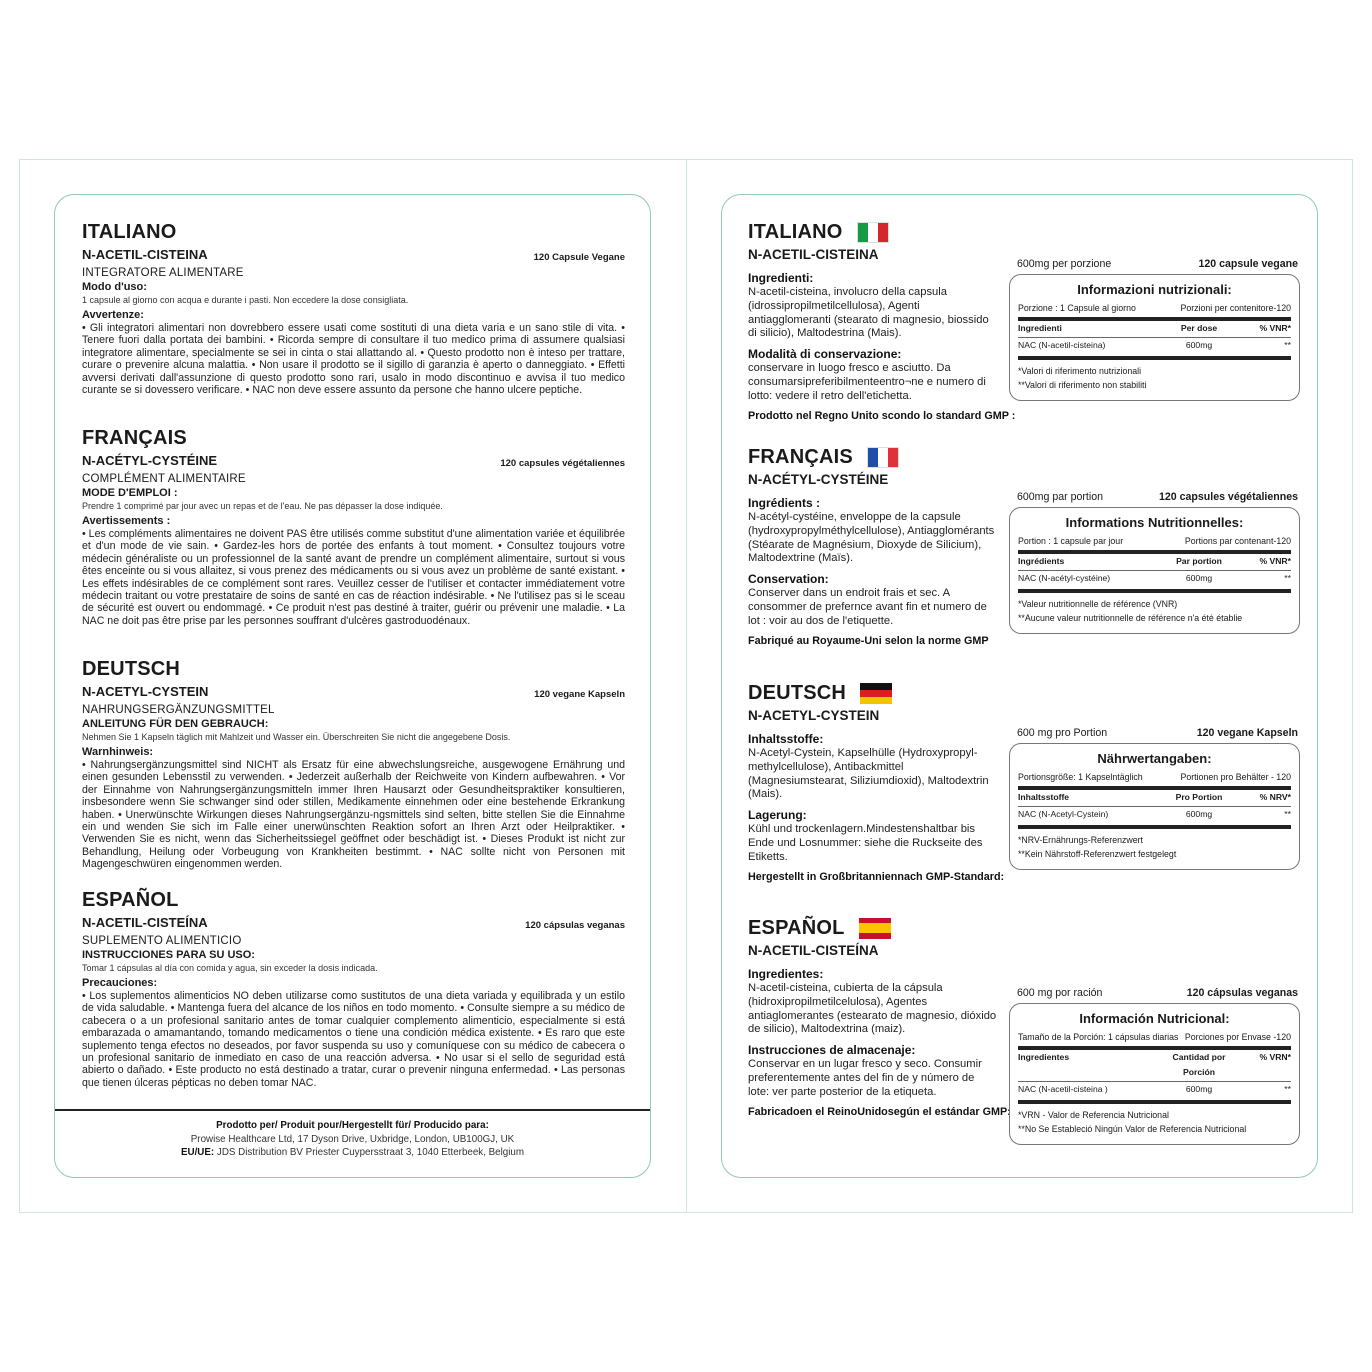 Image resolution: width=1372 pixels, height=1372 pixels. What do you see at coordinates (1098, 1037) in the screenshot?
I see `serving-size: Tamaño de la Porción: 1 cápsulas diarias` at bounding box center [1098, 1037].